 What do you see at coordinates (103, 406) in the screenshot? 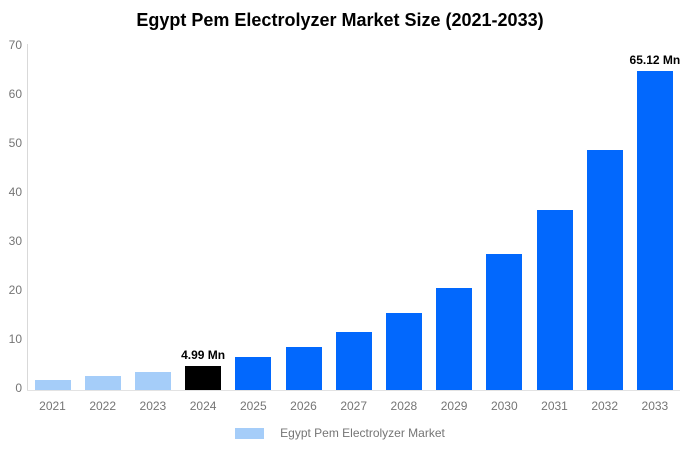
I see `x-tick-label-2022: 2022` at bounding box center [103, 406].